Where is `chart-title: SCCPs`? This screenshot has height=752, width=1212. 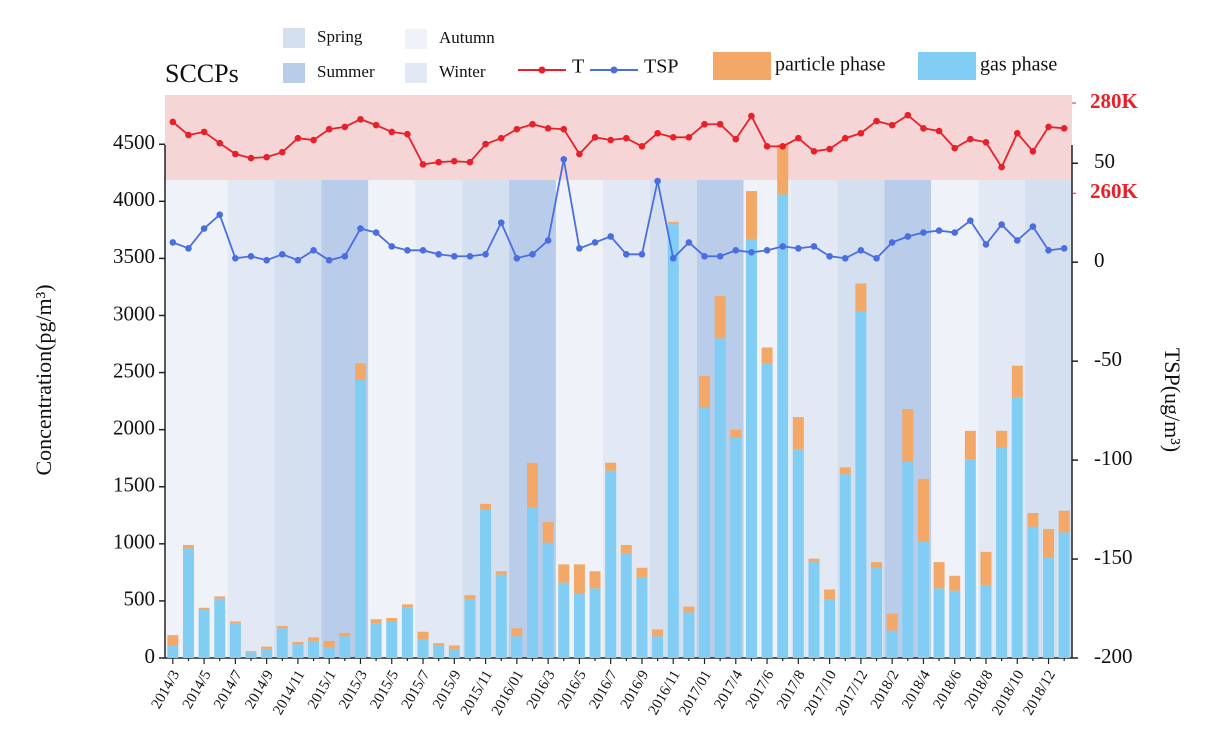 chart-title: SCCPs is located at coordinates (202, 73).